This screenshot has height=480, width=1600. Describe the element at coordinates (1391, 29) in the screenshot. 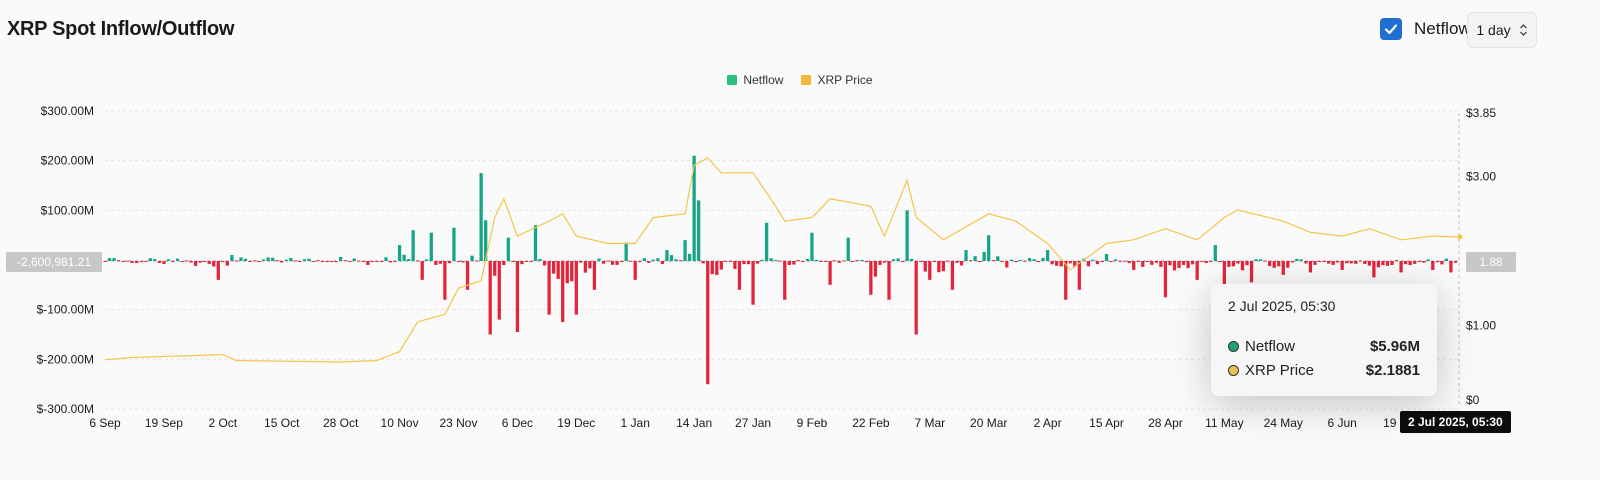

I see `netflow-checkbox` at that location.